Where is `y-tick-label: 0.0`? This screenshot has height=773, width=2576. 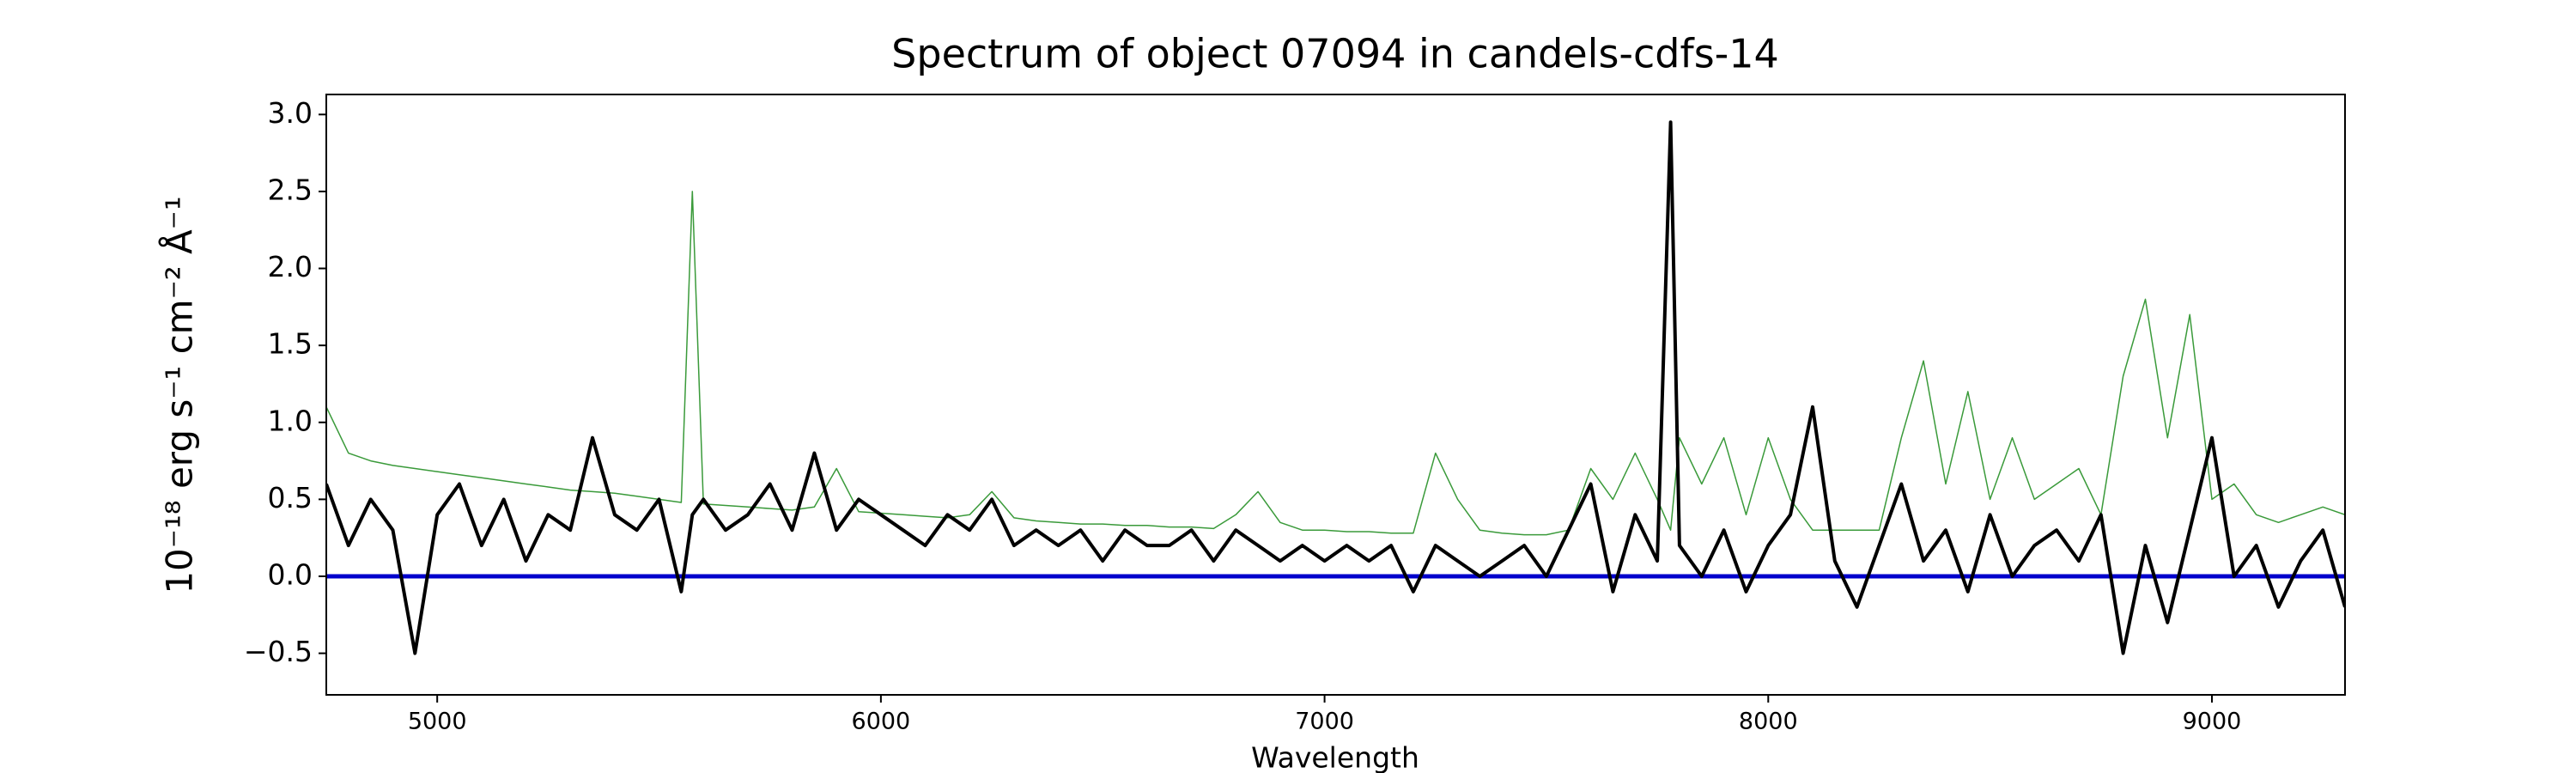 y-tick-label: 0.0 is located at coordinates (291, 574).